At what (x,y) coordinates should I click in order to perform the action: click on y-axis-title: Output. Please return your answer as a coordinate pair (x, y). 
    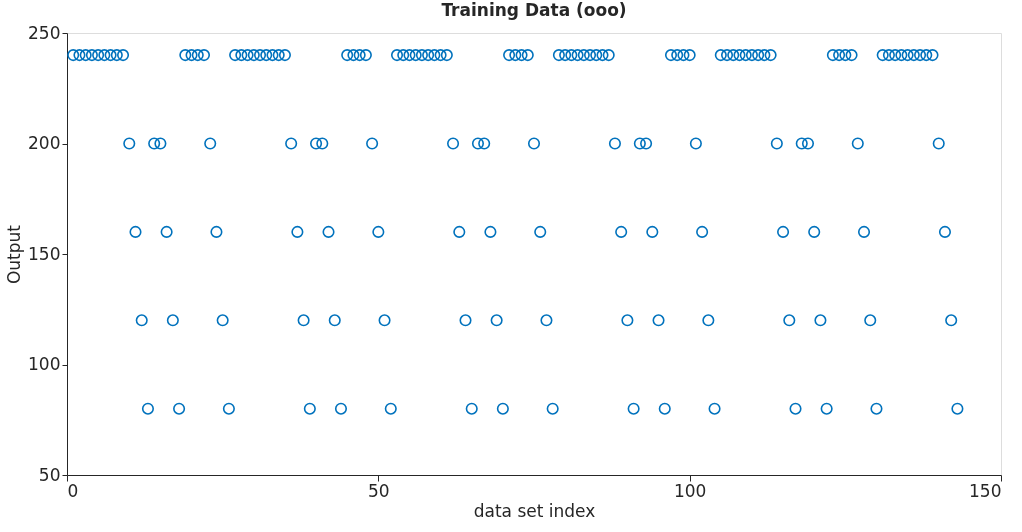
    Looking at the image, I should click on (14, 254).